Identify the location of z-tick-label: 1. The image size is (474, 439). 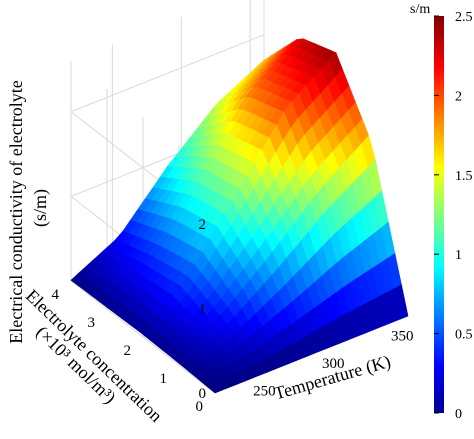
(203, 309).